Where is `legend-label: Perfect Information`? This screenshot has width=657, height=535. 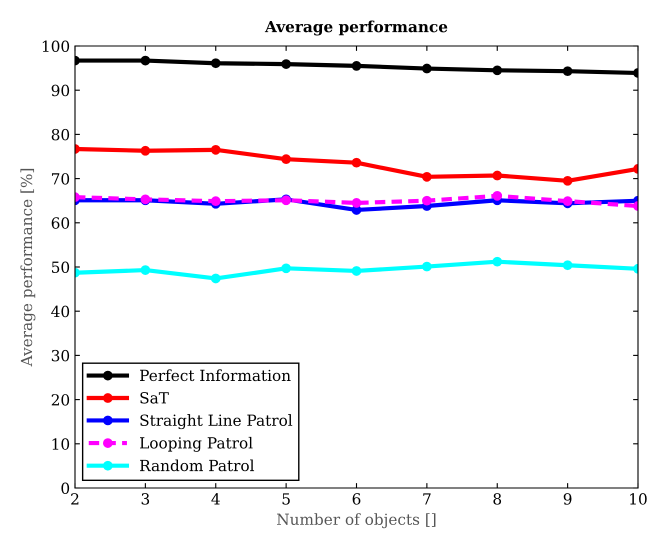
legend-label: Perfect Information is located at coordinates (215, 375).